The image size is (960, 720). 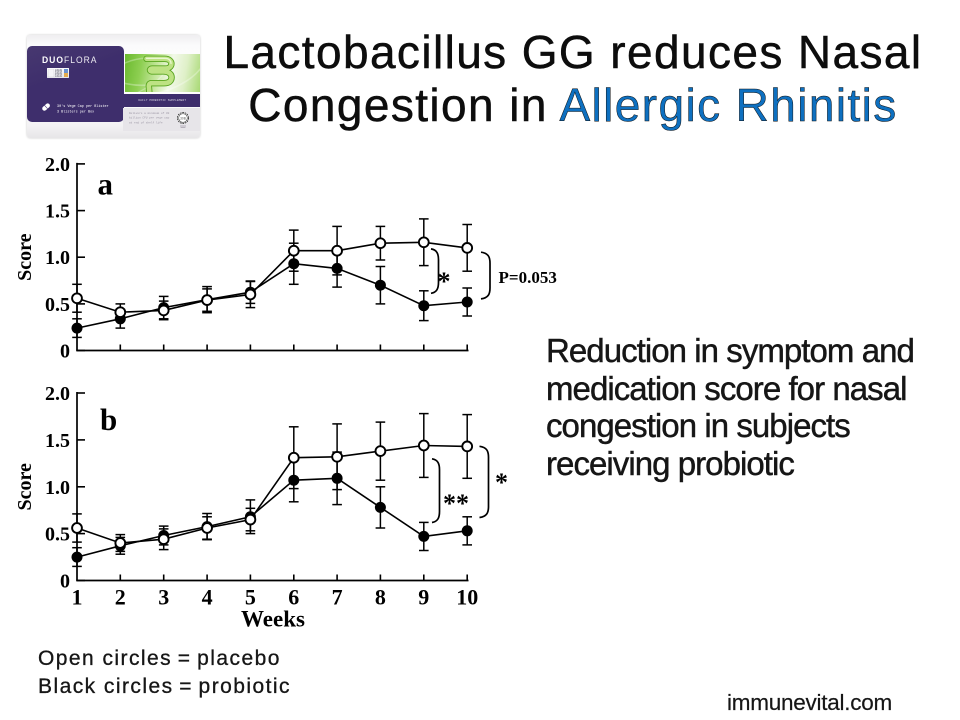 What do you see at coordinates (250, 597) in the screenshot?
I see `svg-text: 5` at bounding box center [250, 597].